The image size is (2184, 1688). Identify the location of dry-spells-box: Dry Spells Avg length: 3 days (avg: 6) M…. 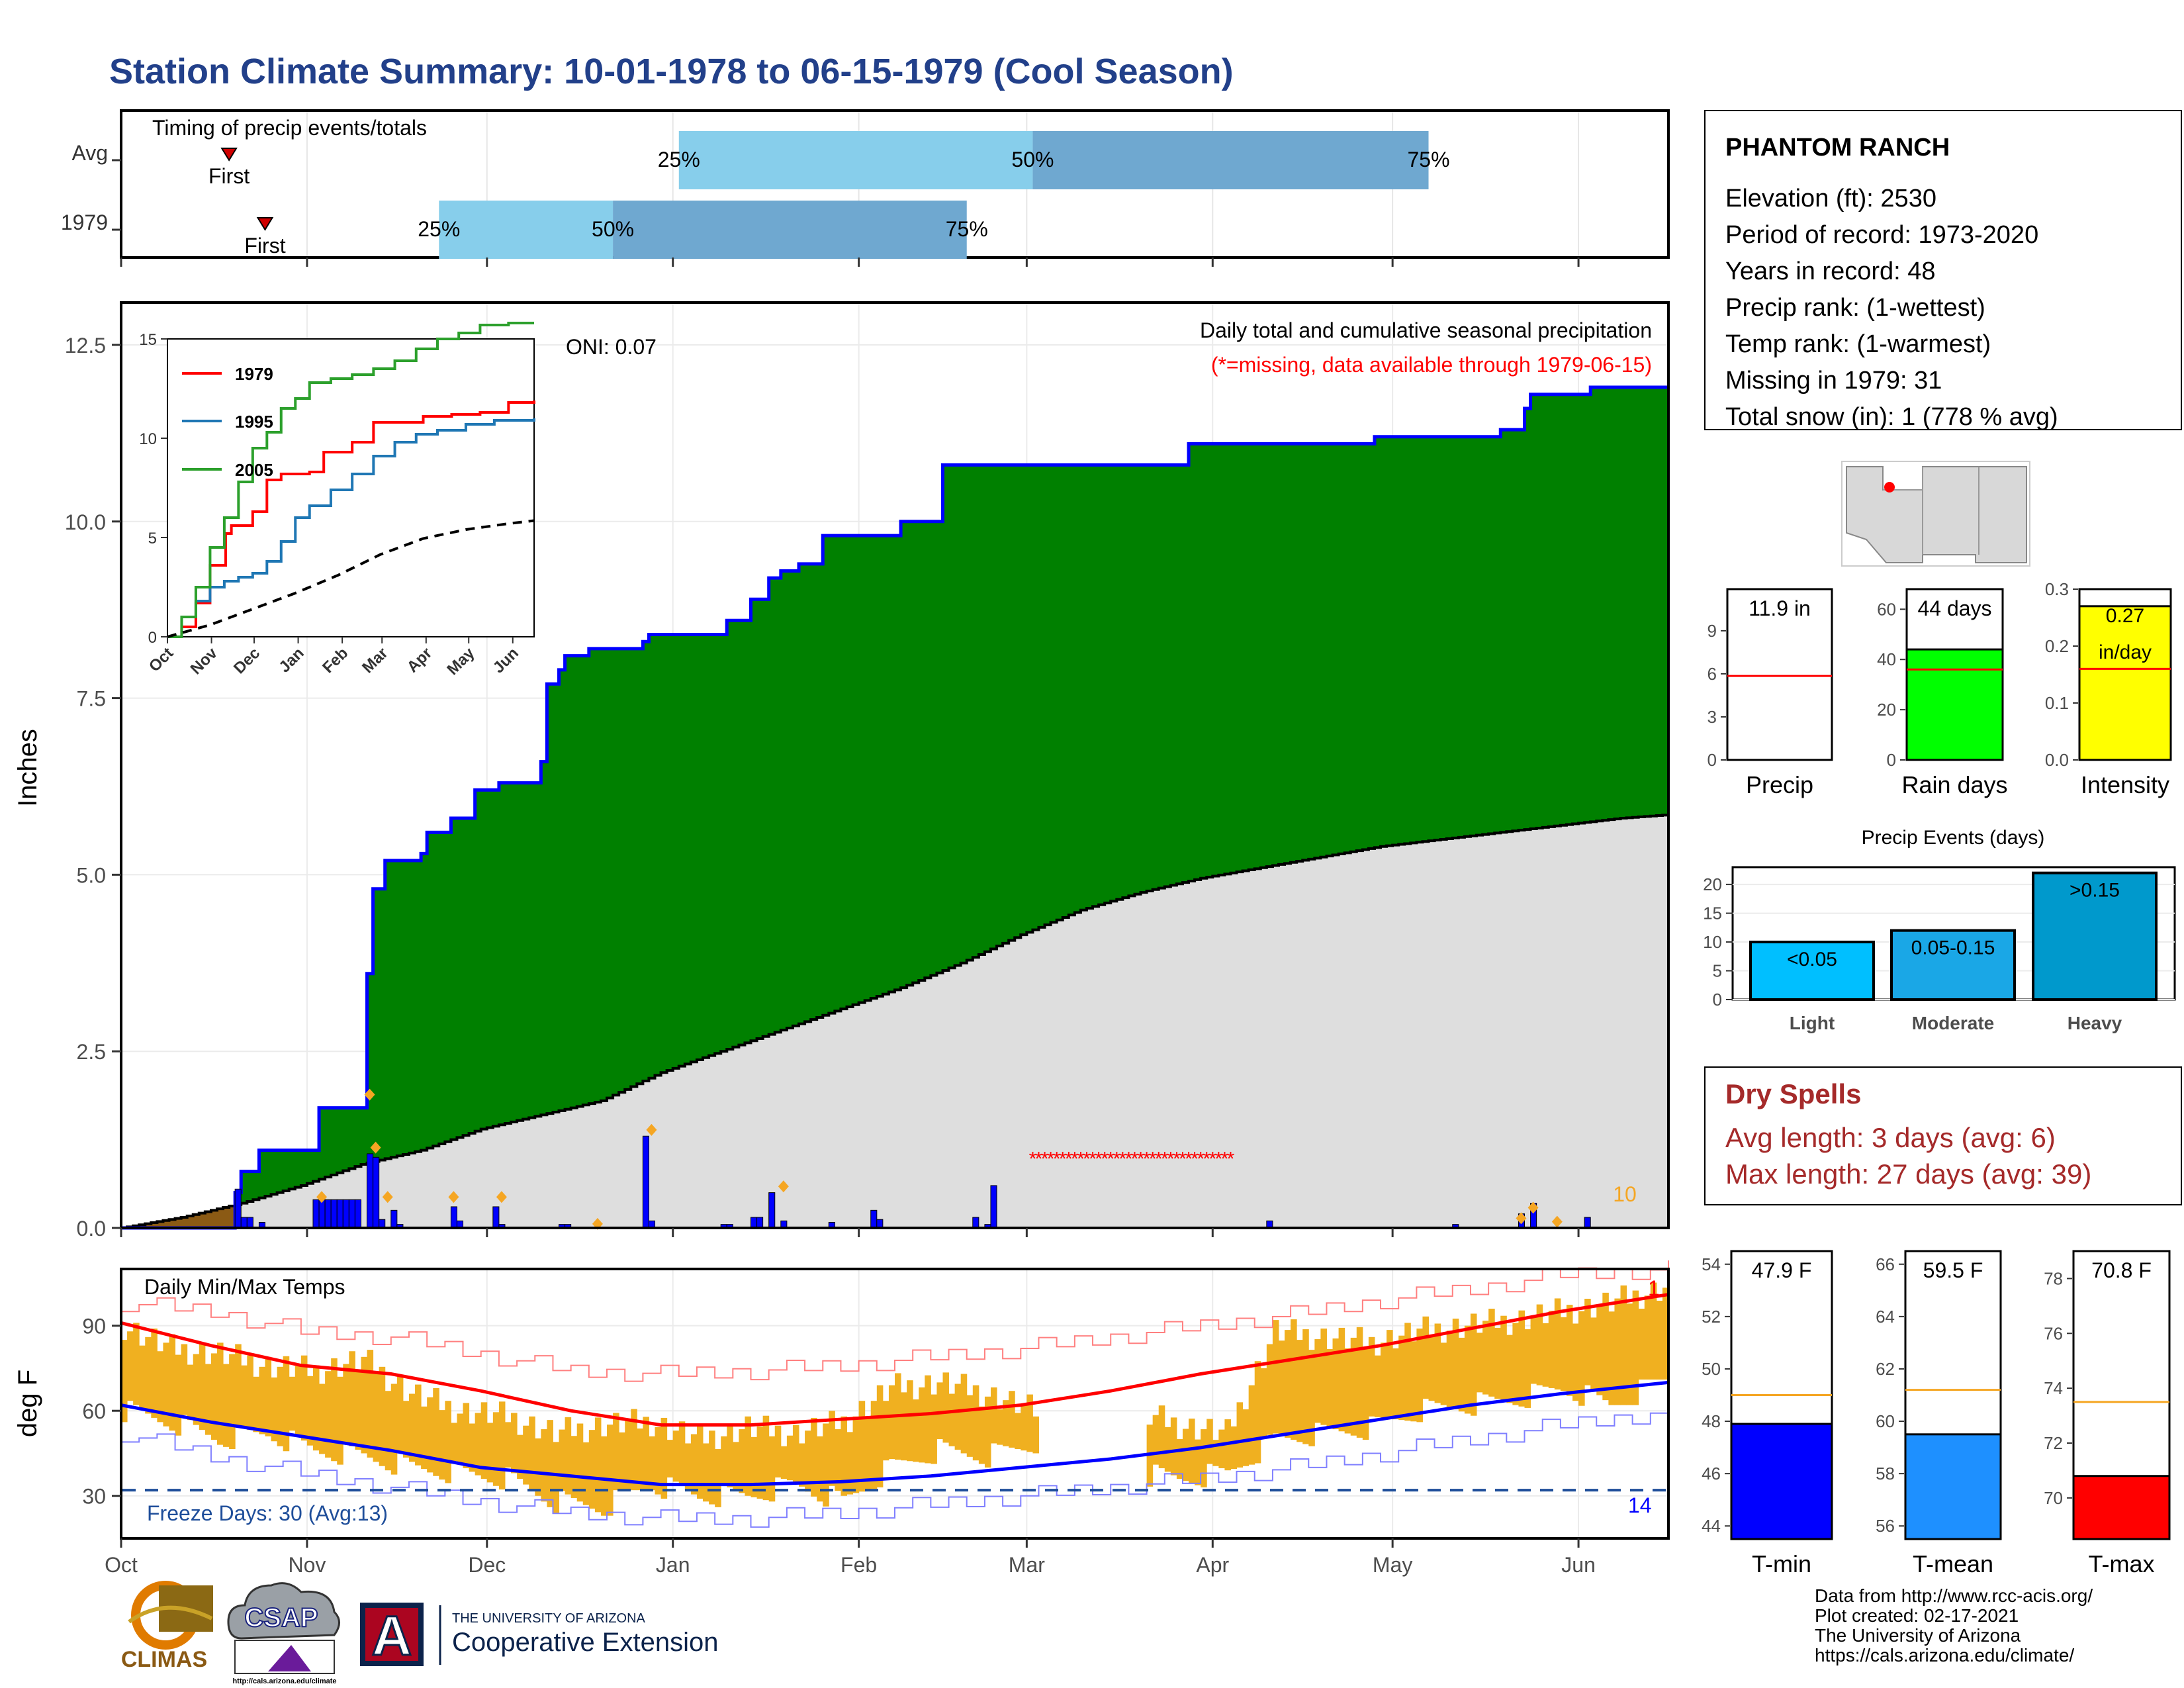
(1943, 1135).